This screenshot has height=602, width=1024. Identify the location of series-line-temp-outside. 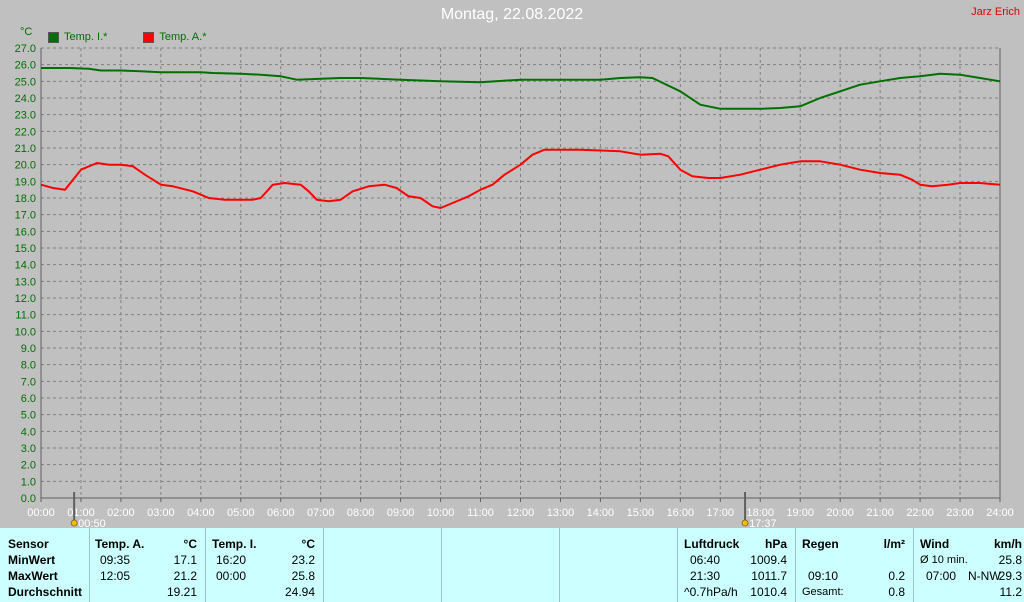
(520, 178).